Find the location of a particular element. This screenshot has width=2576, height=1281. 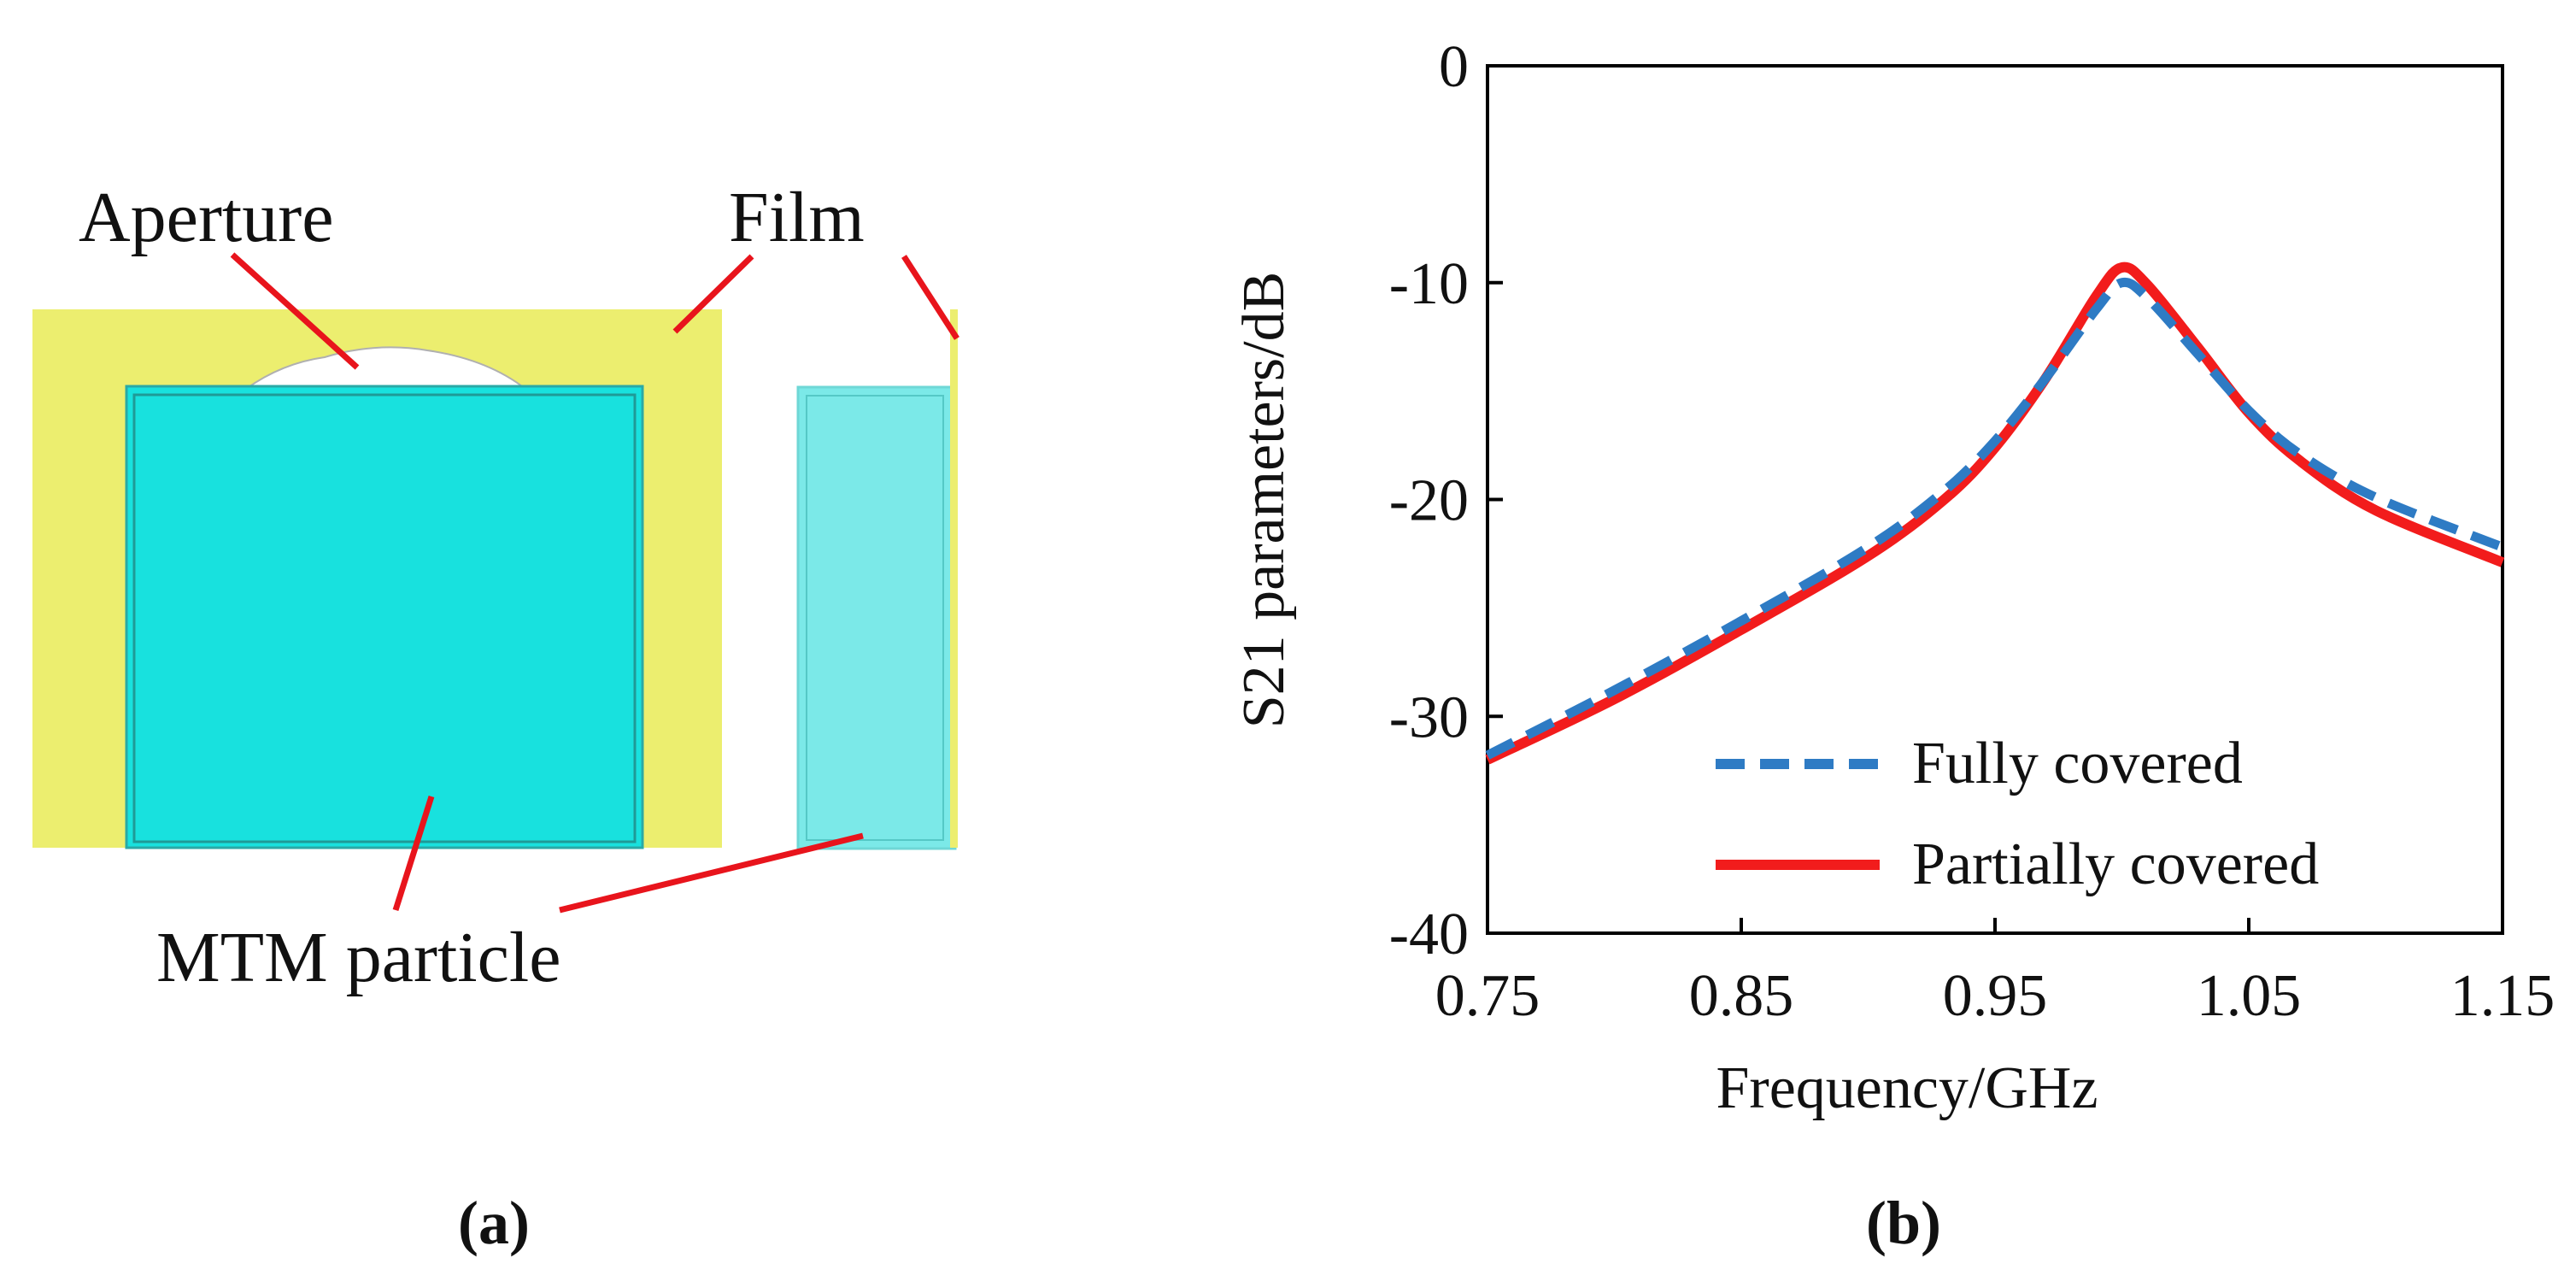

mtm-particle-side-inner is located at coordinates (875, 618).